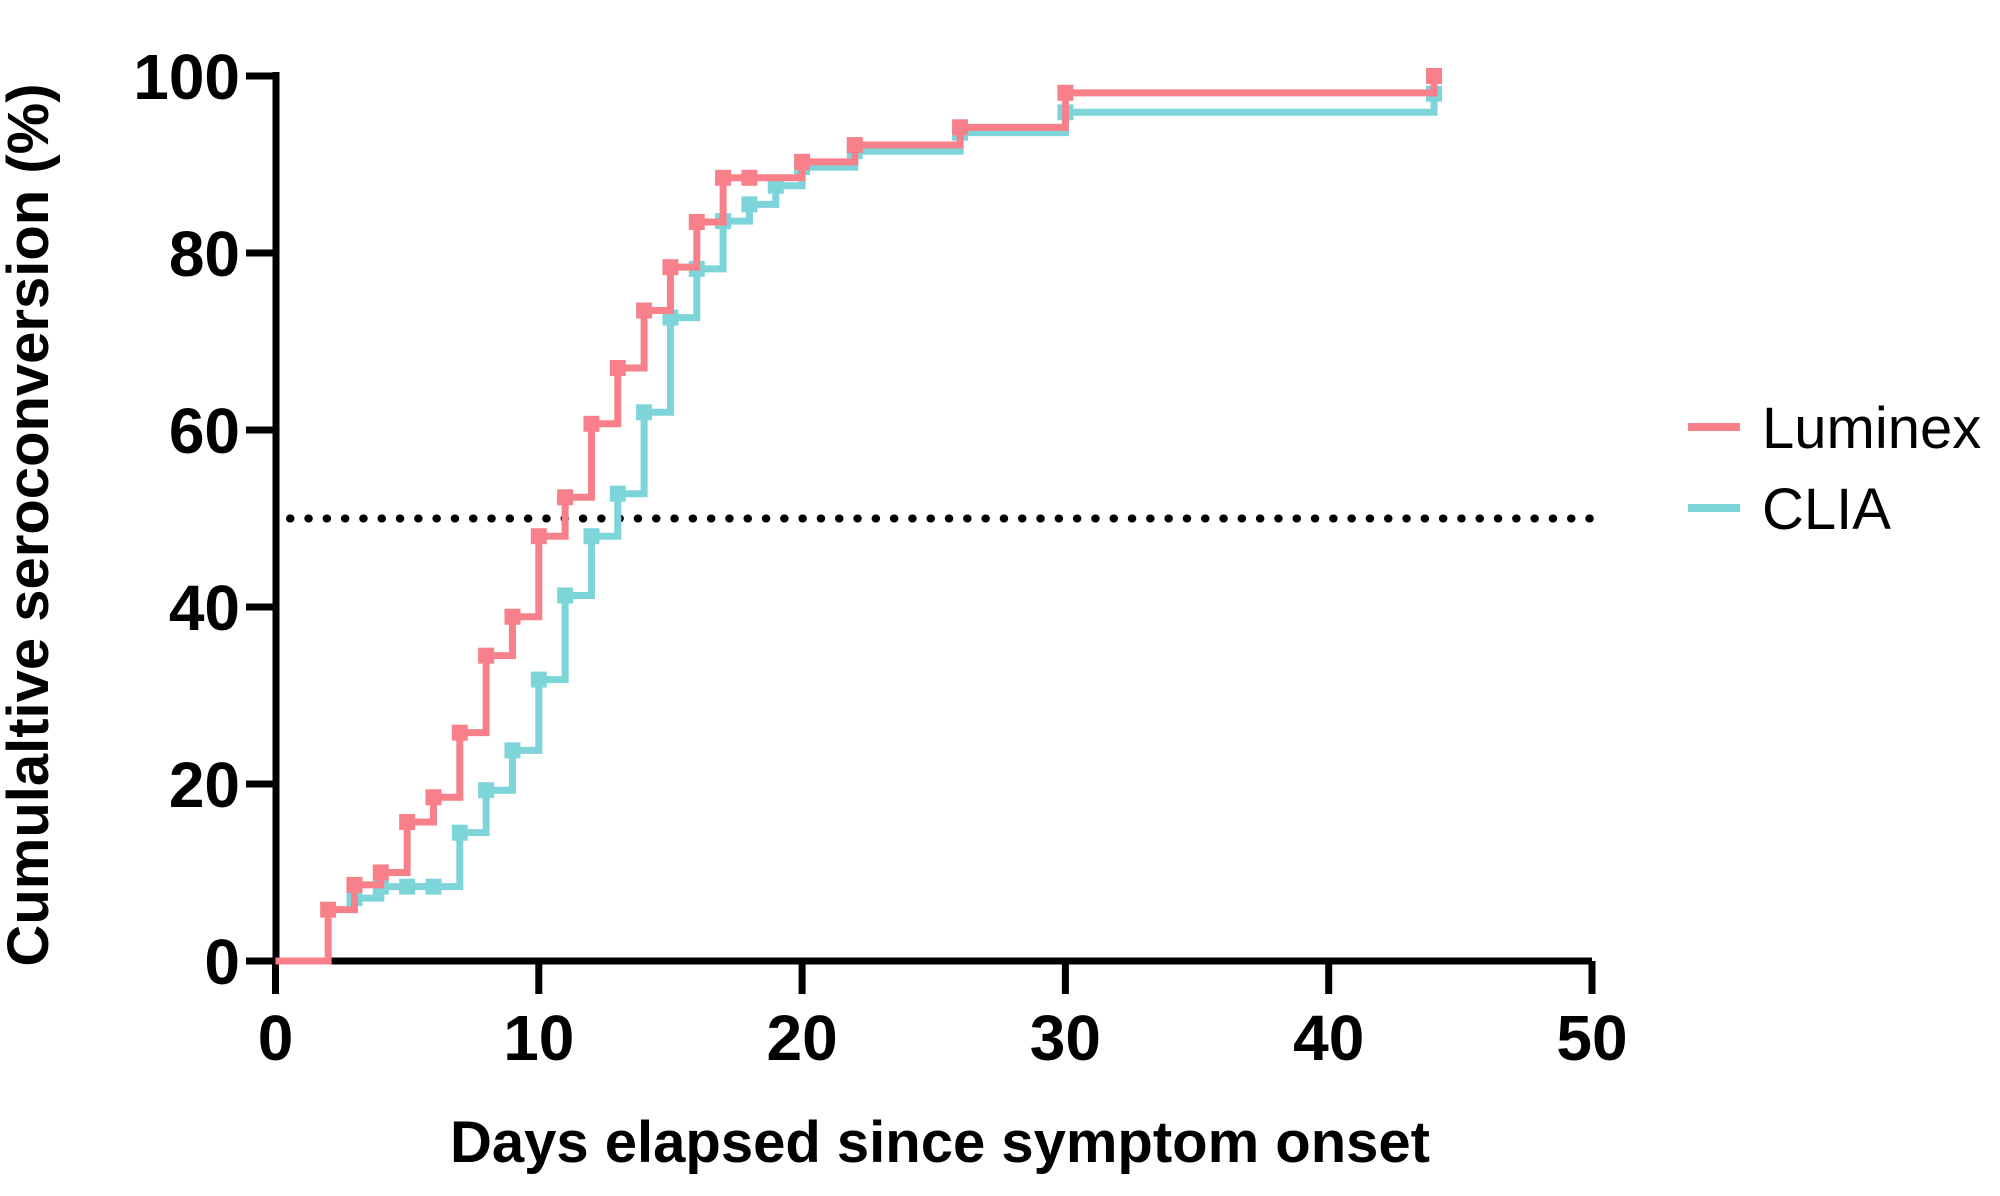  Describe the element at coordinates (538, 1038) in the screenshot. I see `x-tick-label: 10` at that location.